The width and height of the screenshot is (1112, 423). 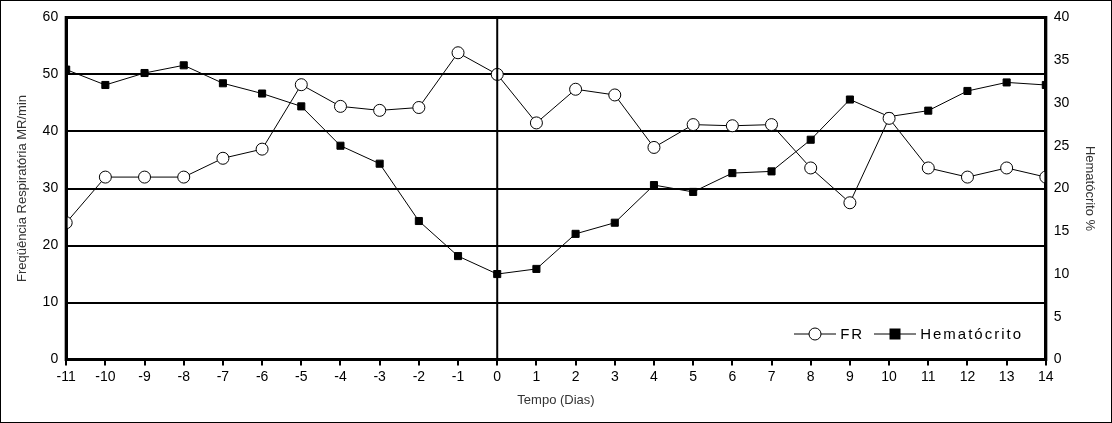 I want to click on y2-tick-label: 15, so click(x=1061, y=230).